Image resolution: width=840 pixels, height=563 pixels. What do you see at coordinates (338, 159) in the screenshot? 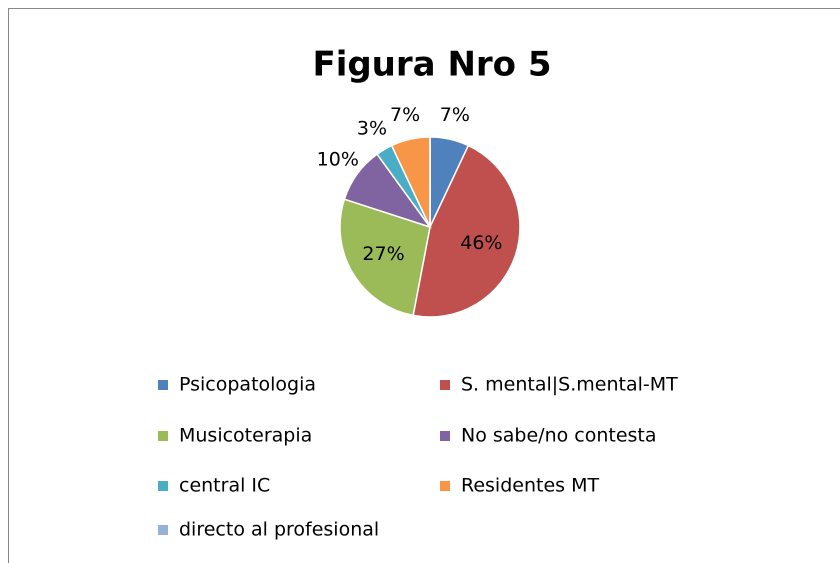
I see `data-label: 10%` at bounding box center [338, 159].